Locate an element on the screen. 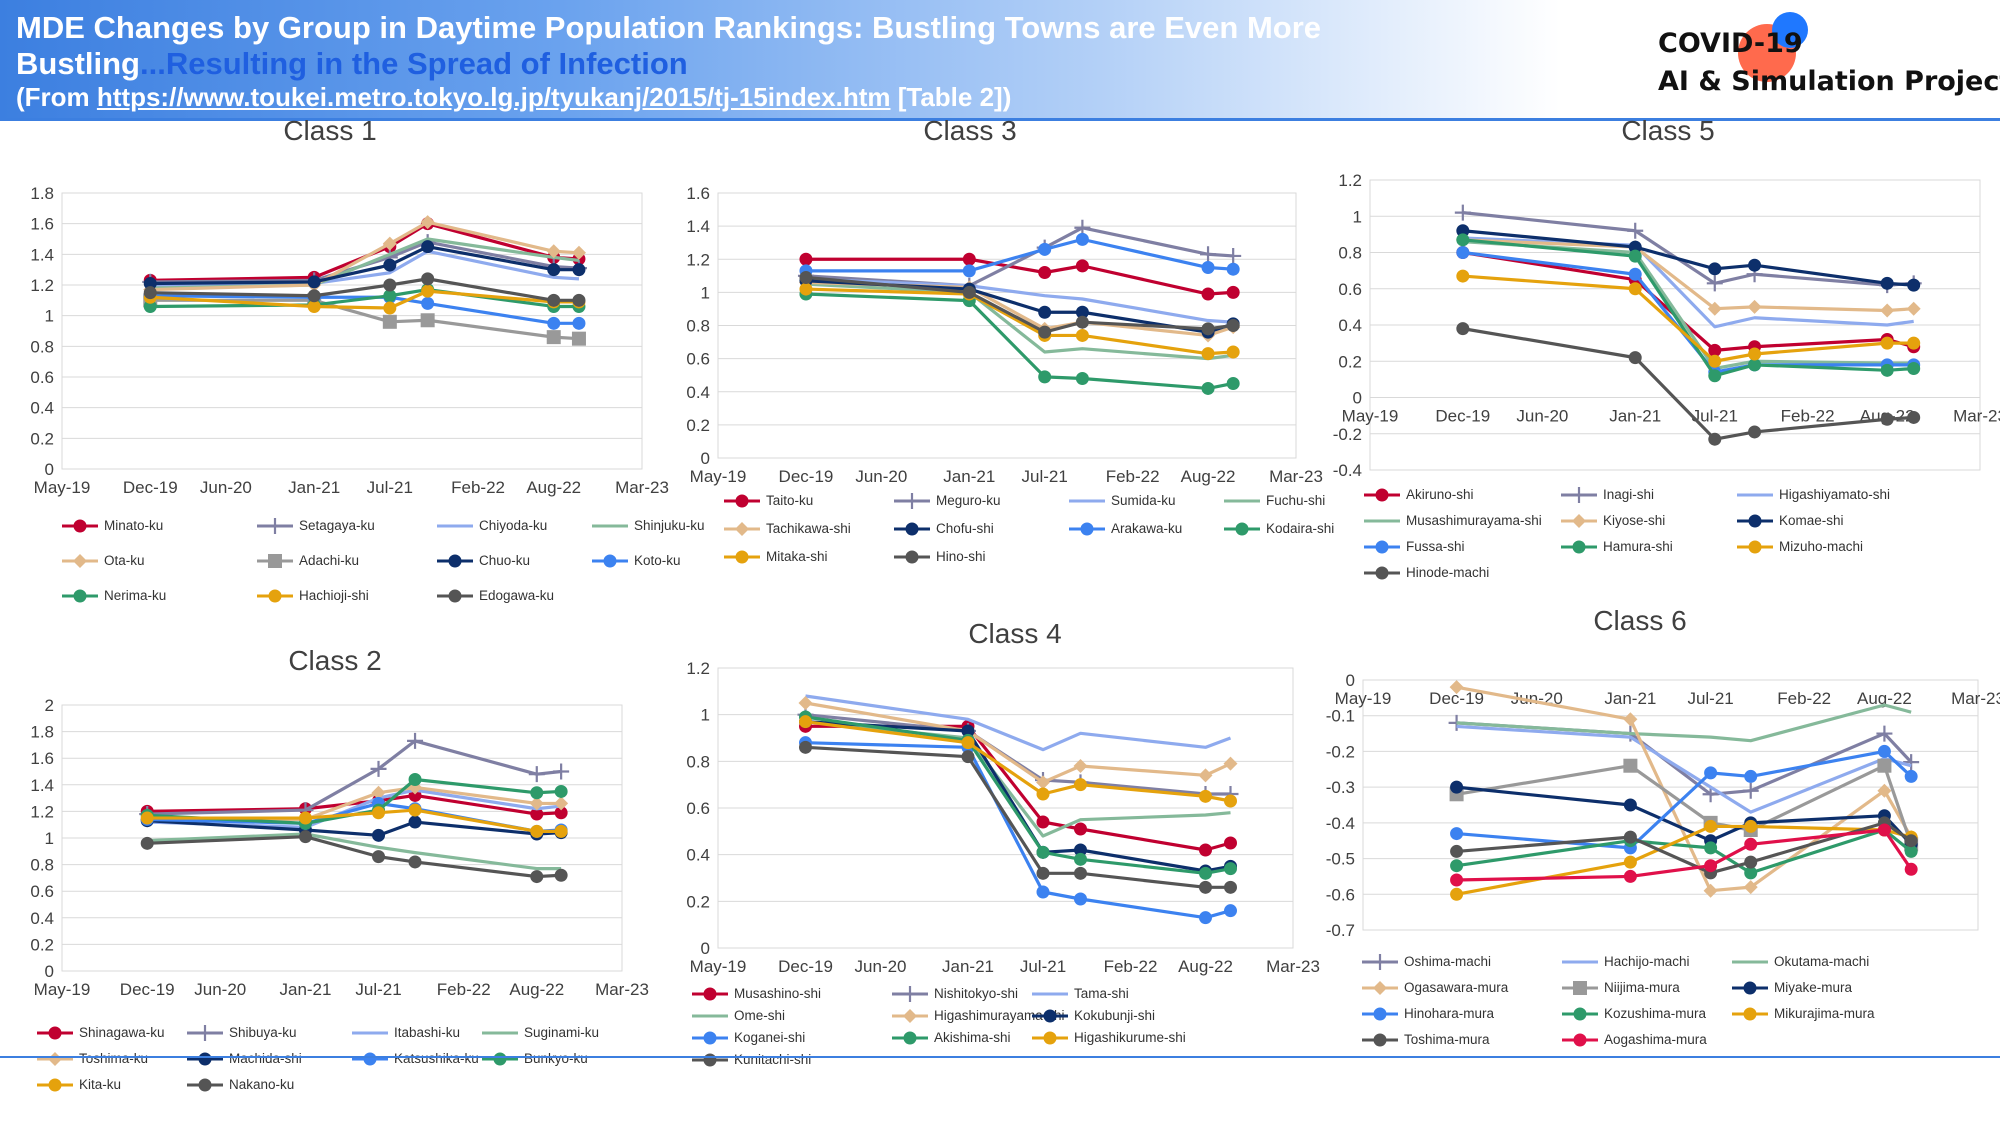 The image size is (2000, 1125). legend-label: Higashikurume-shi is located at coordinates (1130, 1037).